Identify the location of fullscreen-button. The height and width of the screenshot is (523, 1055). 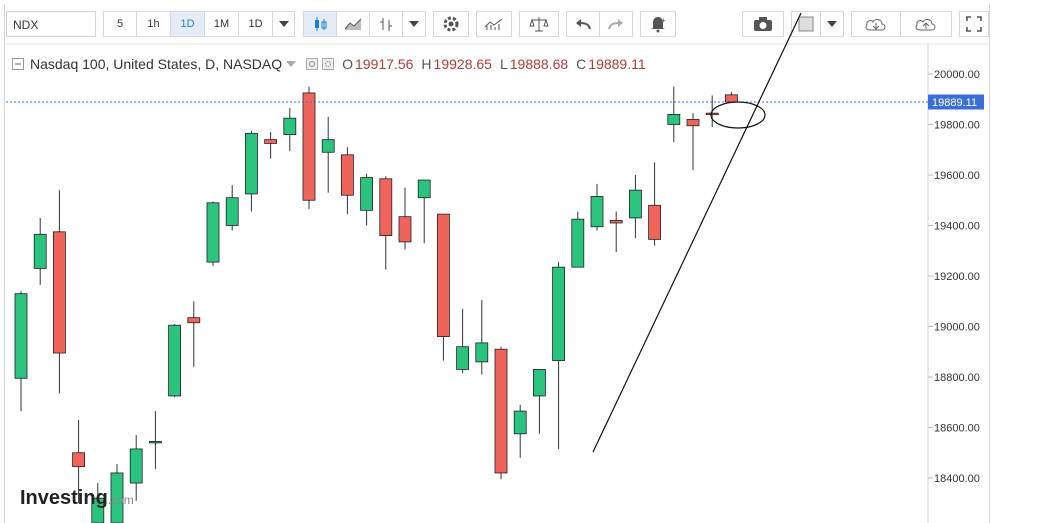
(974, 24).